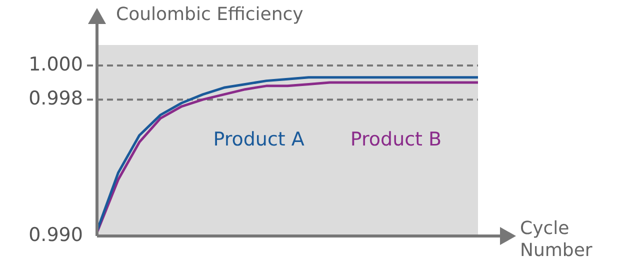  What do you see at coordinates (258, 139) in the screenshot?
I see `series-label: Product A` at bounding box center [258, 139].